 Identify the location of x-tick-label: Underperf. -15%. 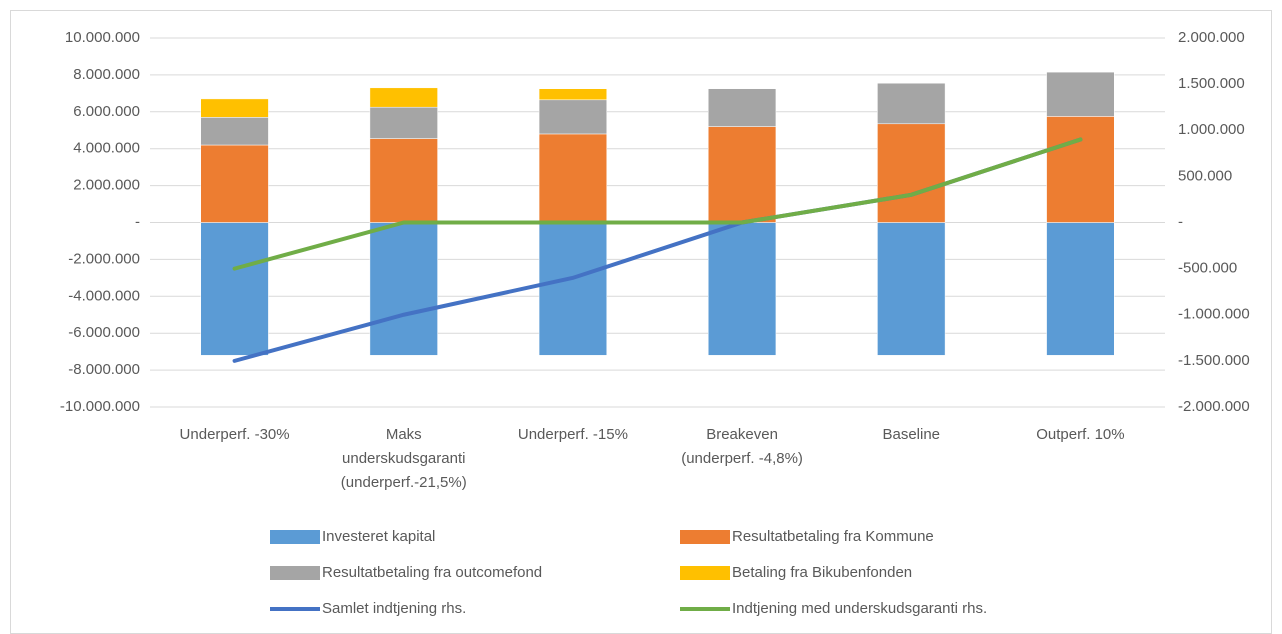
(573, 434).